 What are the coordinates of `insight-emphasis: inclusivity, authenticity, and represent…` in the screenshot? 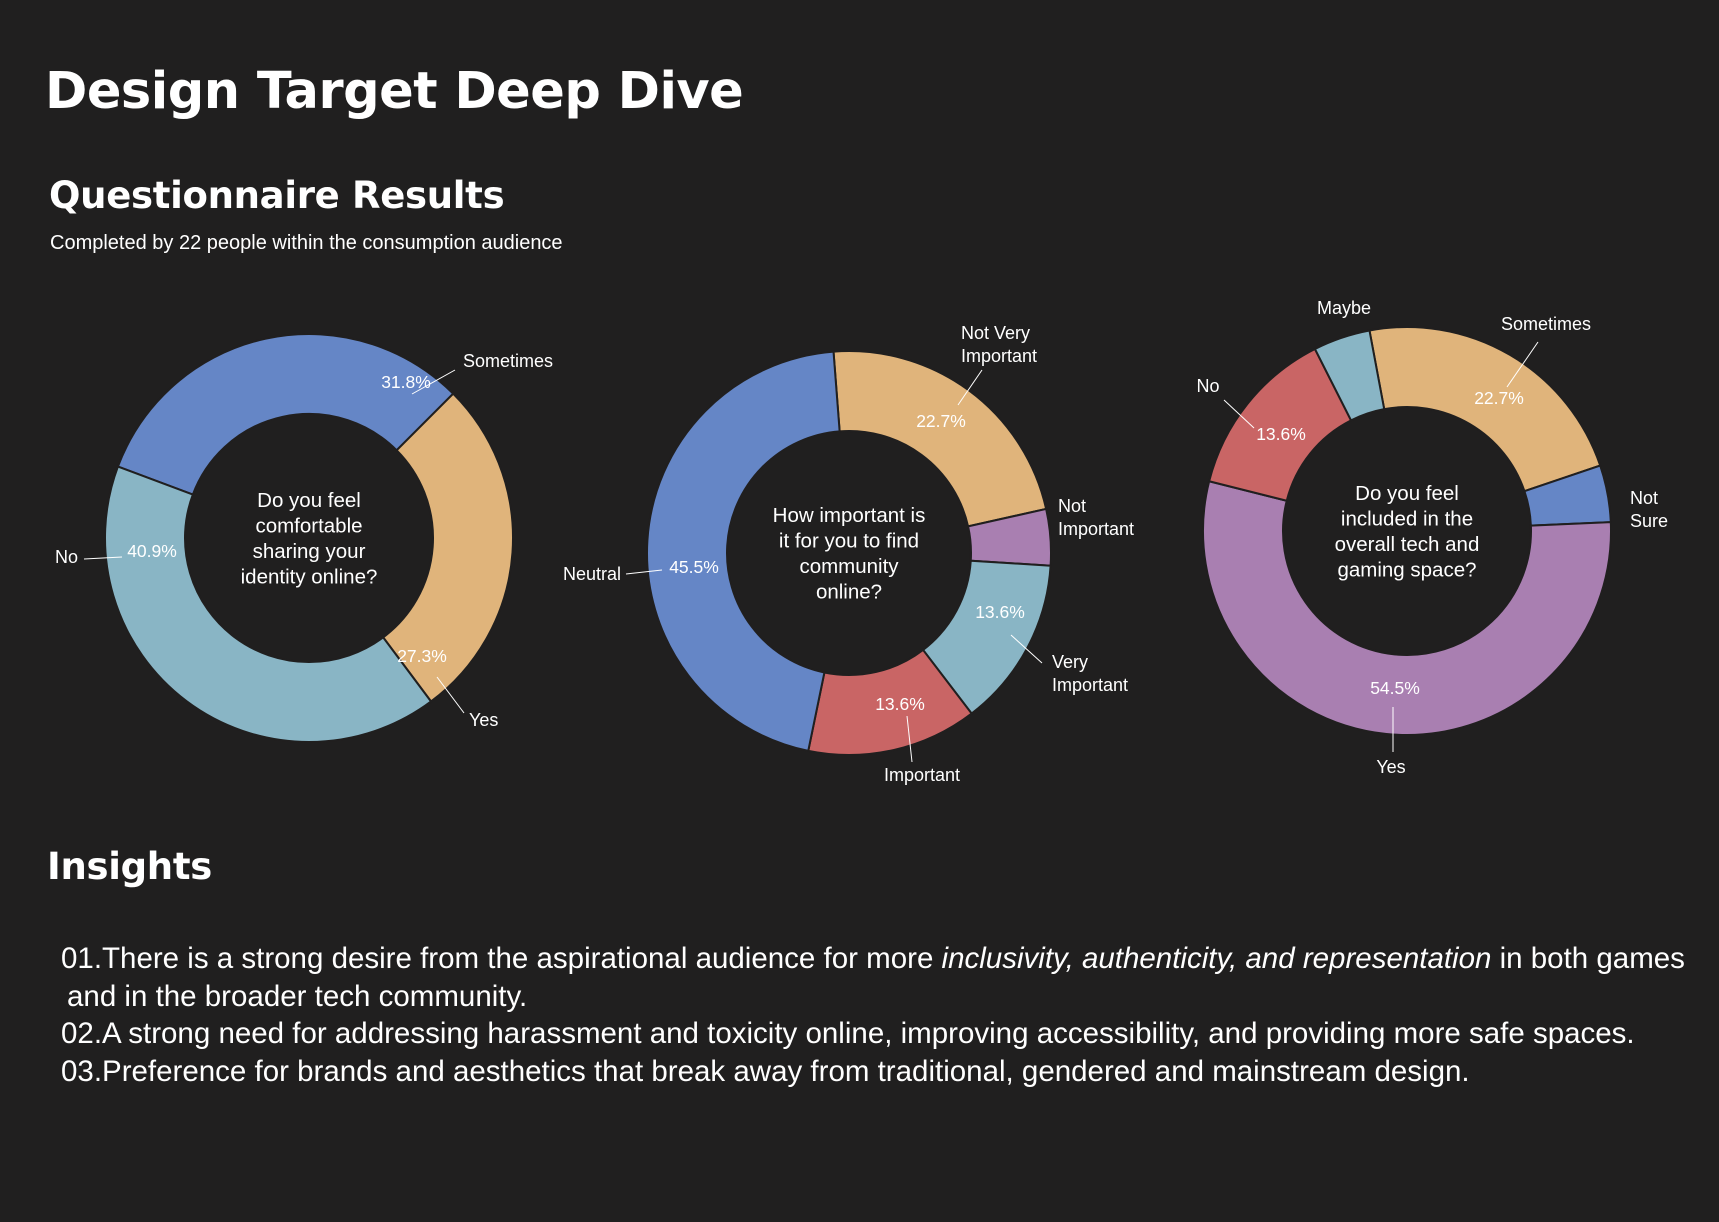 It's located at (1216, 958).